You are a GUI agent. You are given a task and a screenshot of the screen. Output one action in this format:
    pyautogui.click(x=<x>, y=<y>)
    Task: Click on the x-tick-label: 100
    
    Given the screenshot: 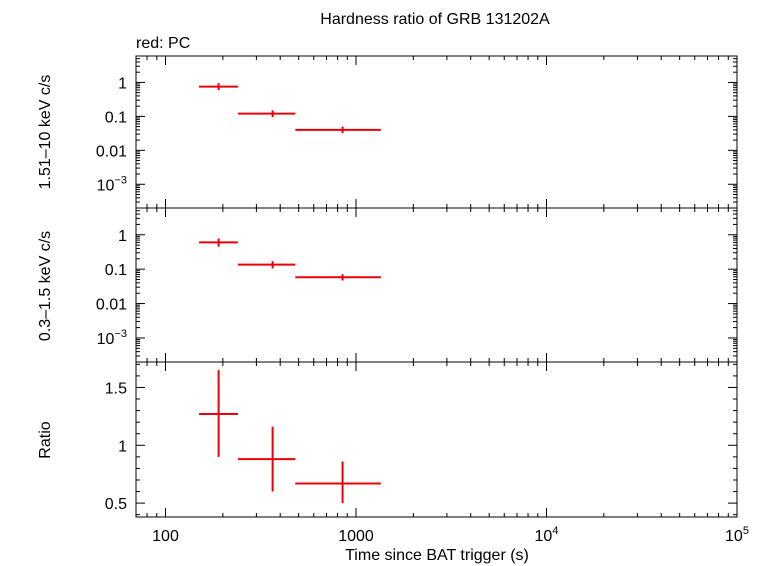 What is the action you would take?
    pyautogui.click(x=165, y=536)
    